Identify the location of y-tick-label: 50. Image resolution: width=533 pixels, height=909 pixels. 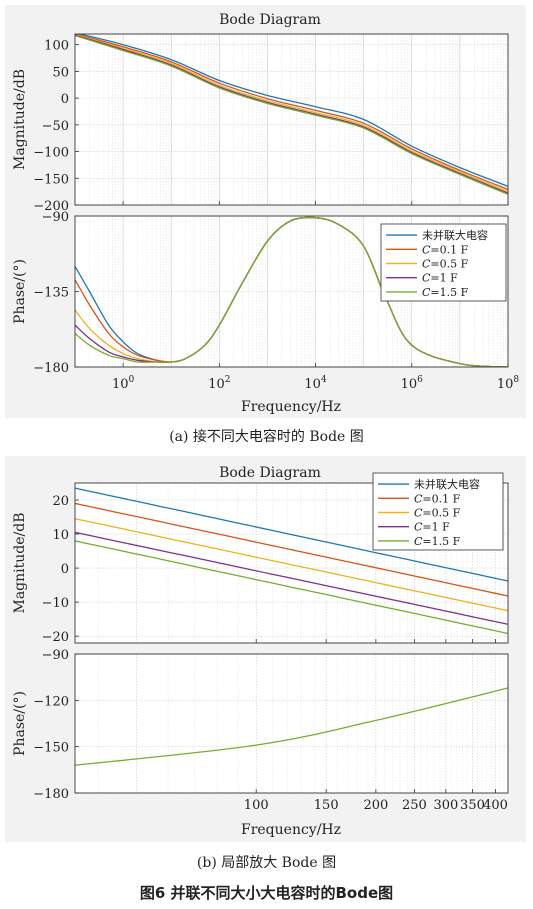
(60, 72).